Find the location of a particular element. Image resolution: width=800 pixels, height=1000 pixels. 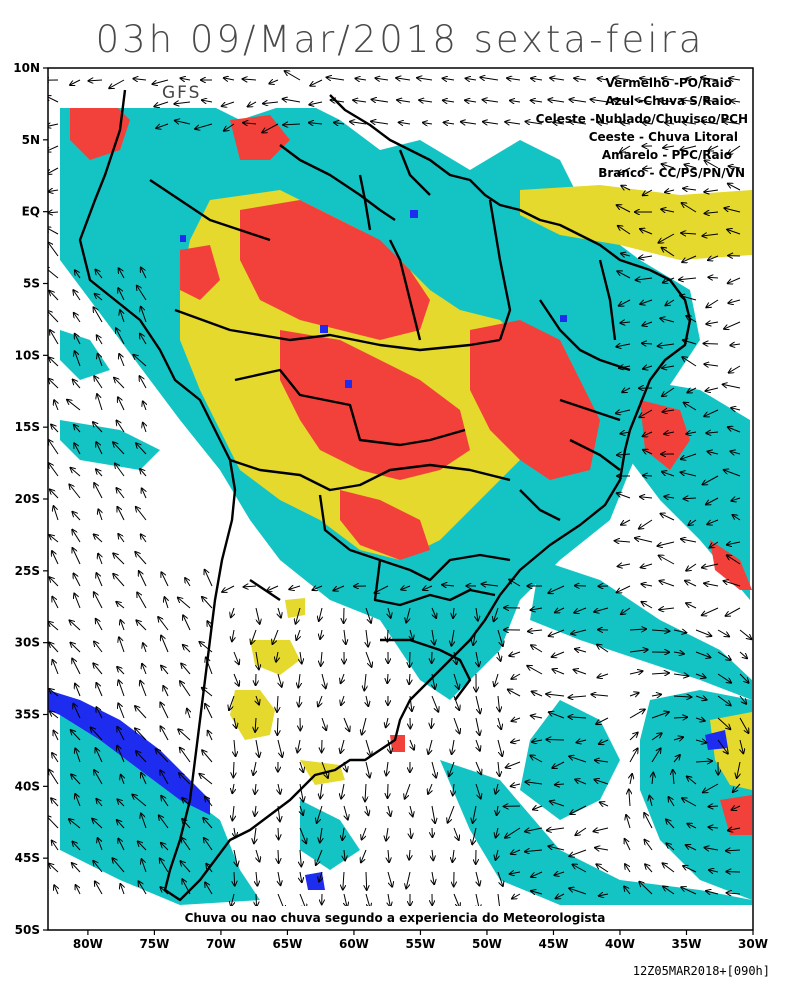

lat-label: 50S is located at coordinates (27, 930).